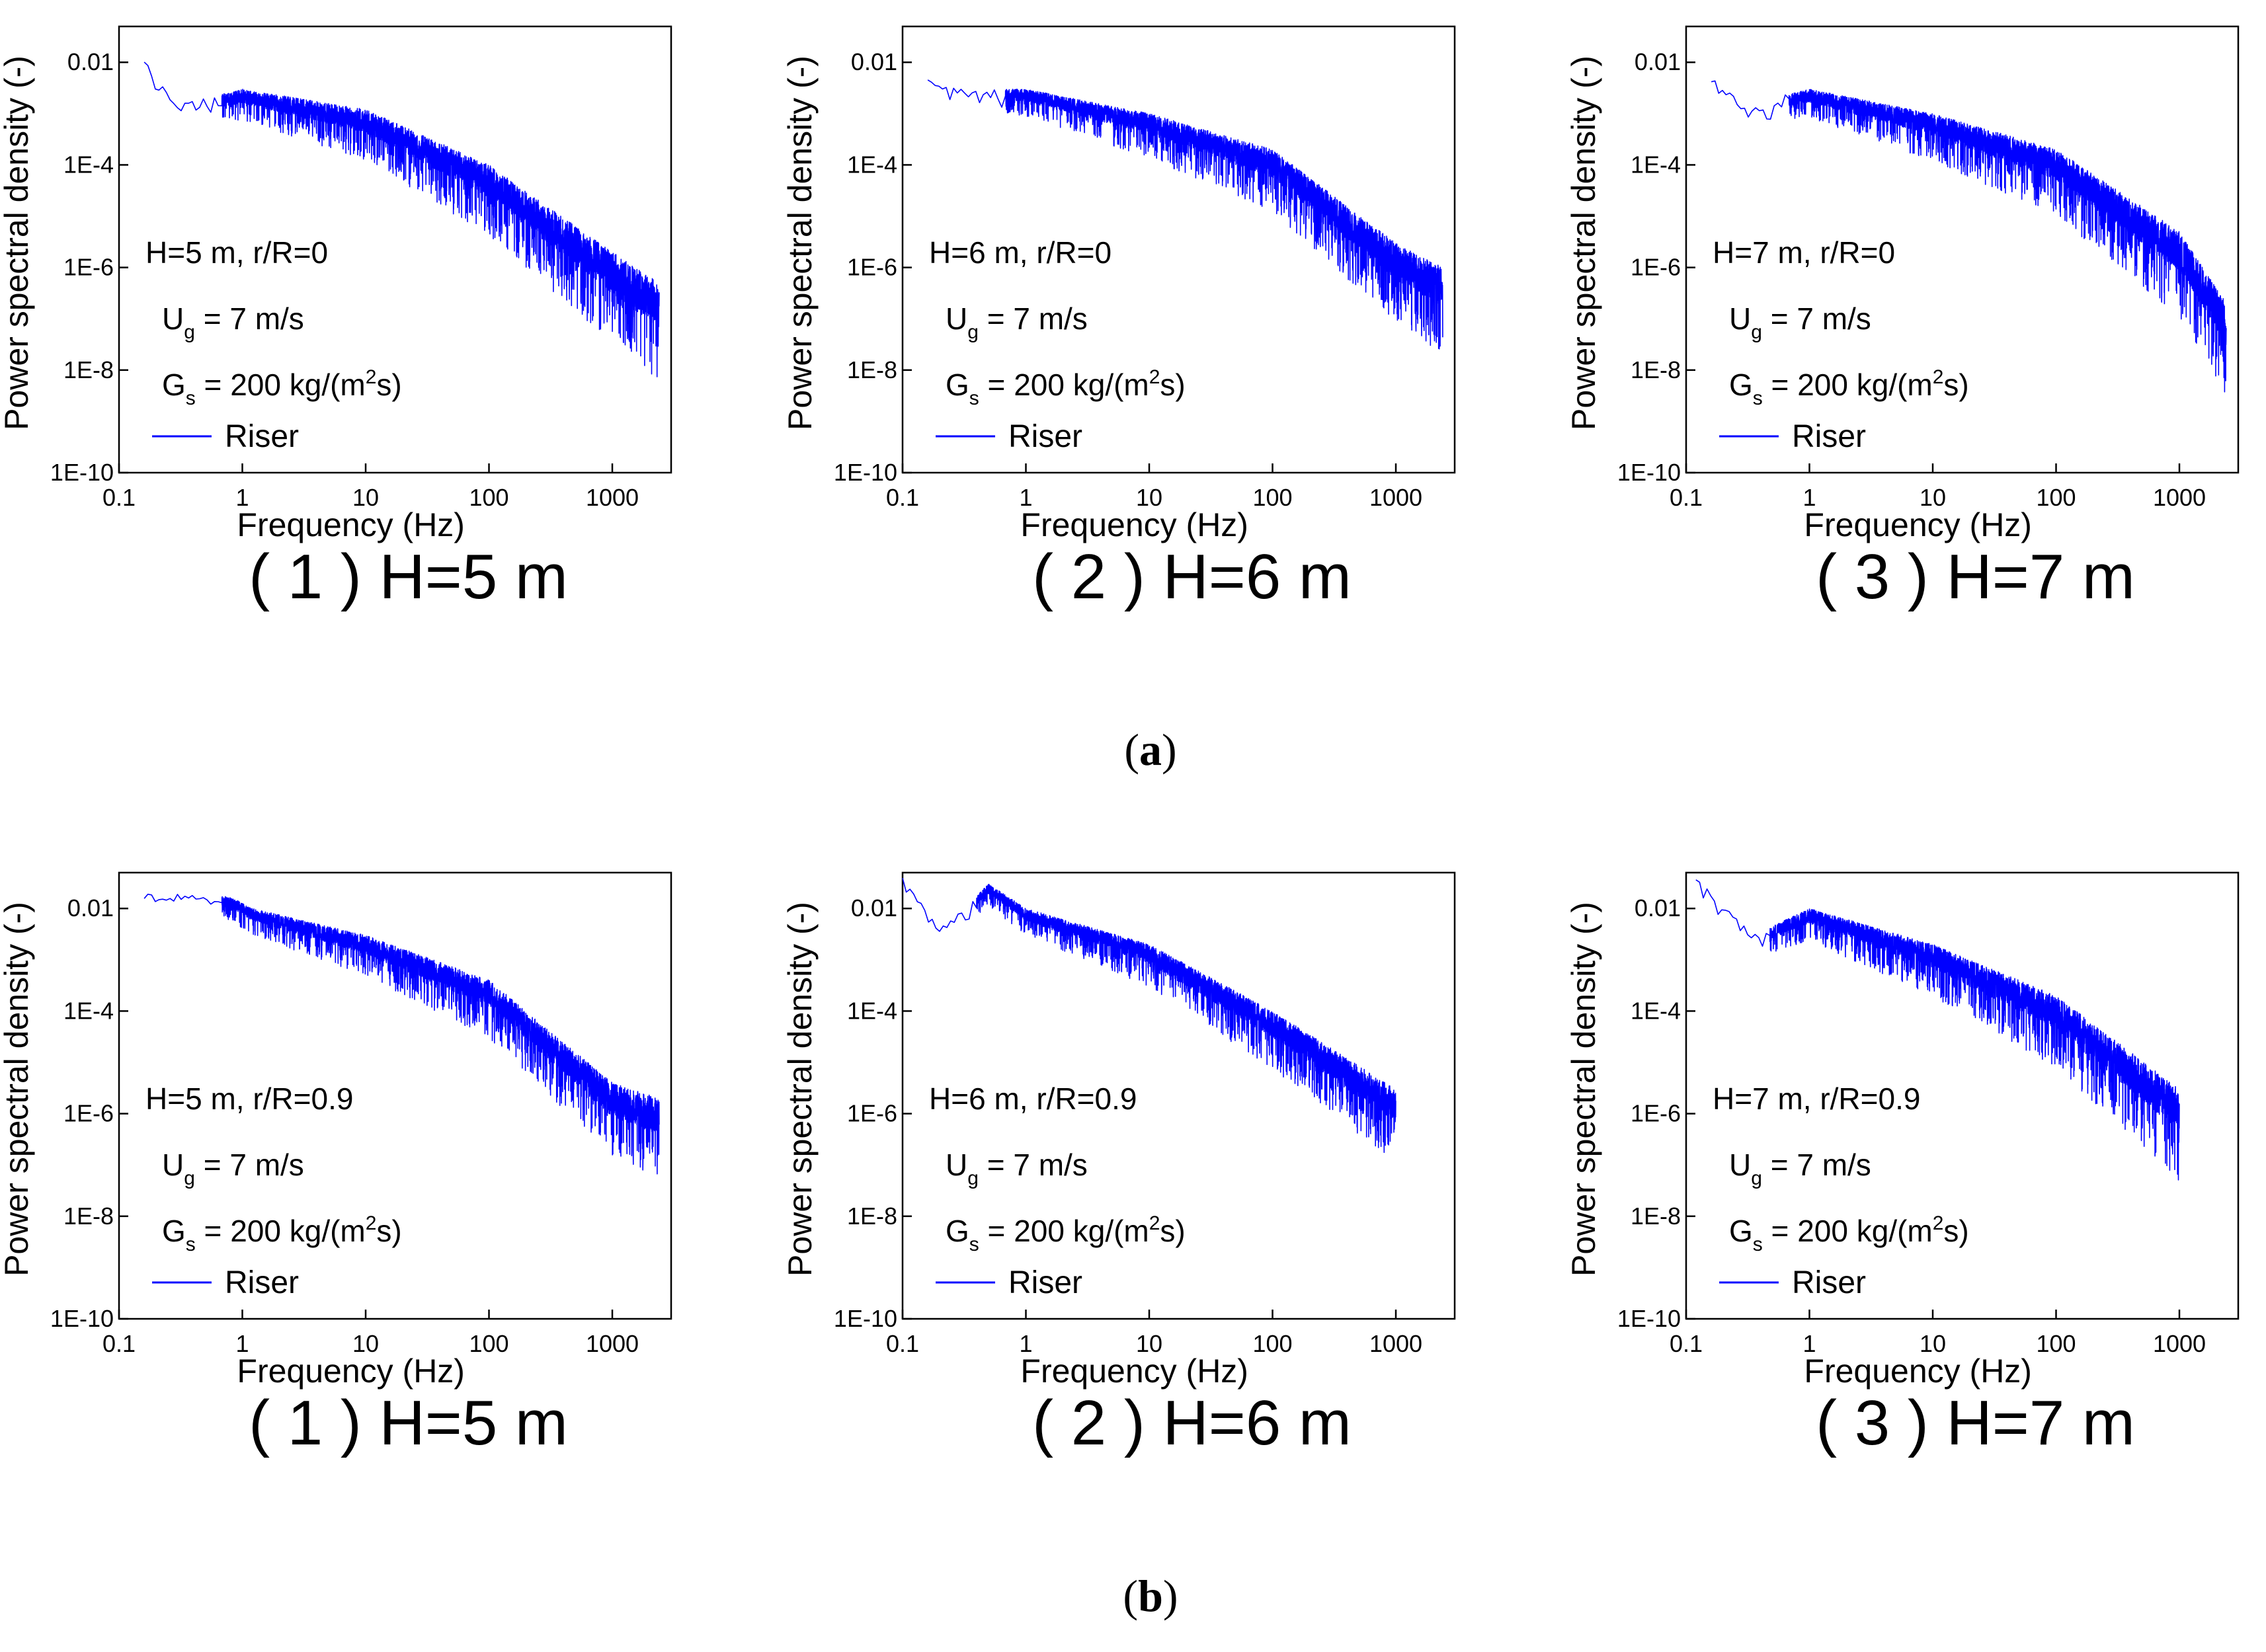  I want to click on row-label-b: (b), so click(1150, 1596).